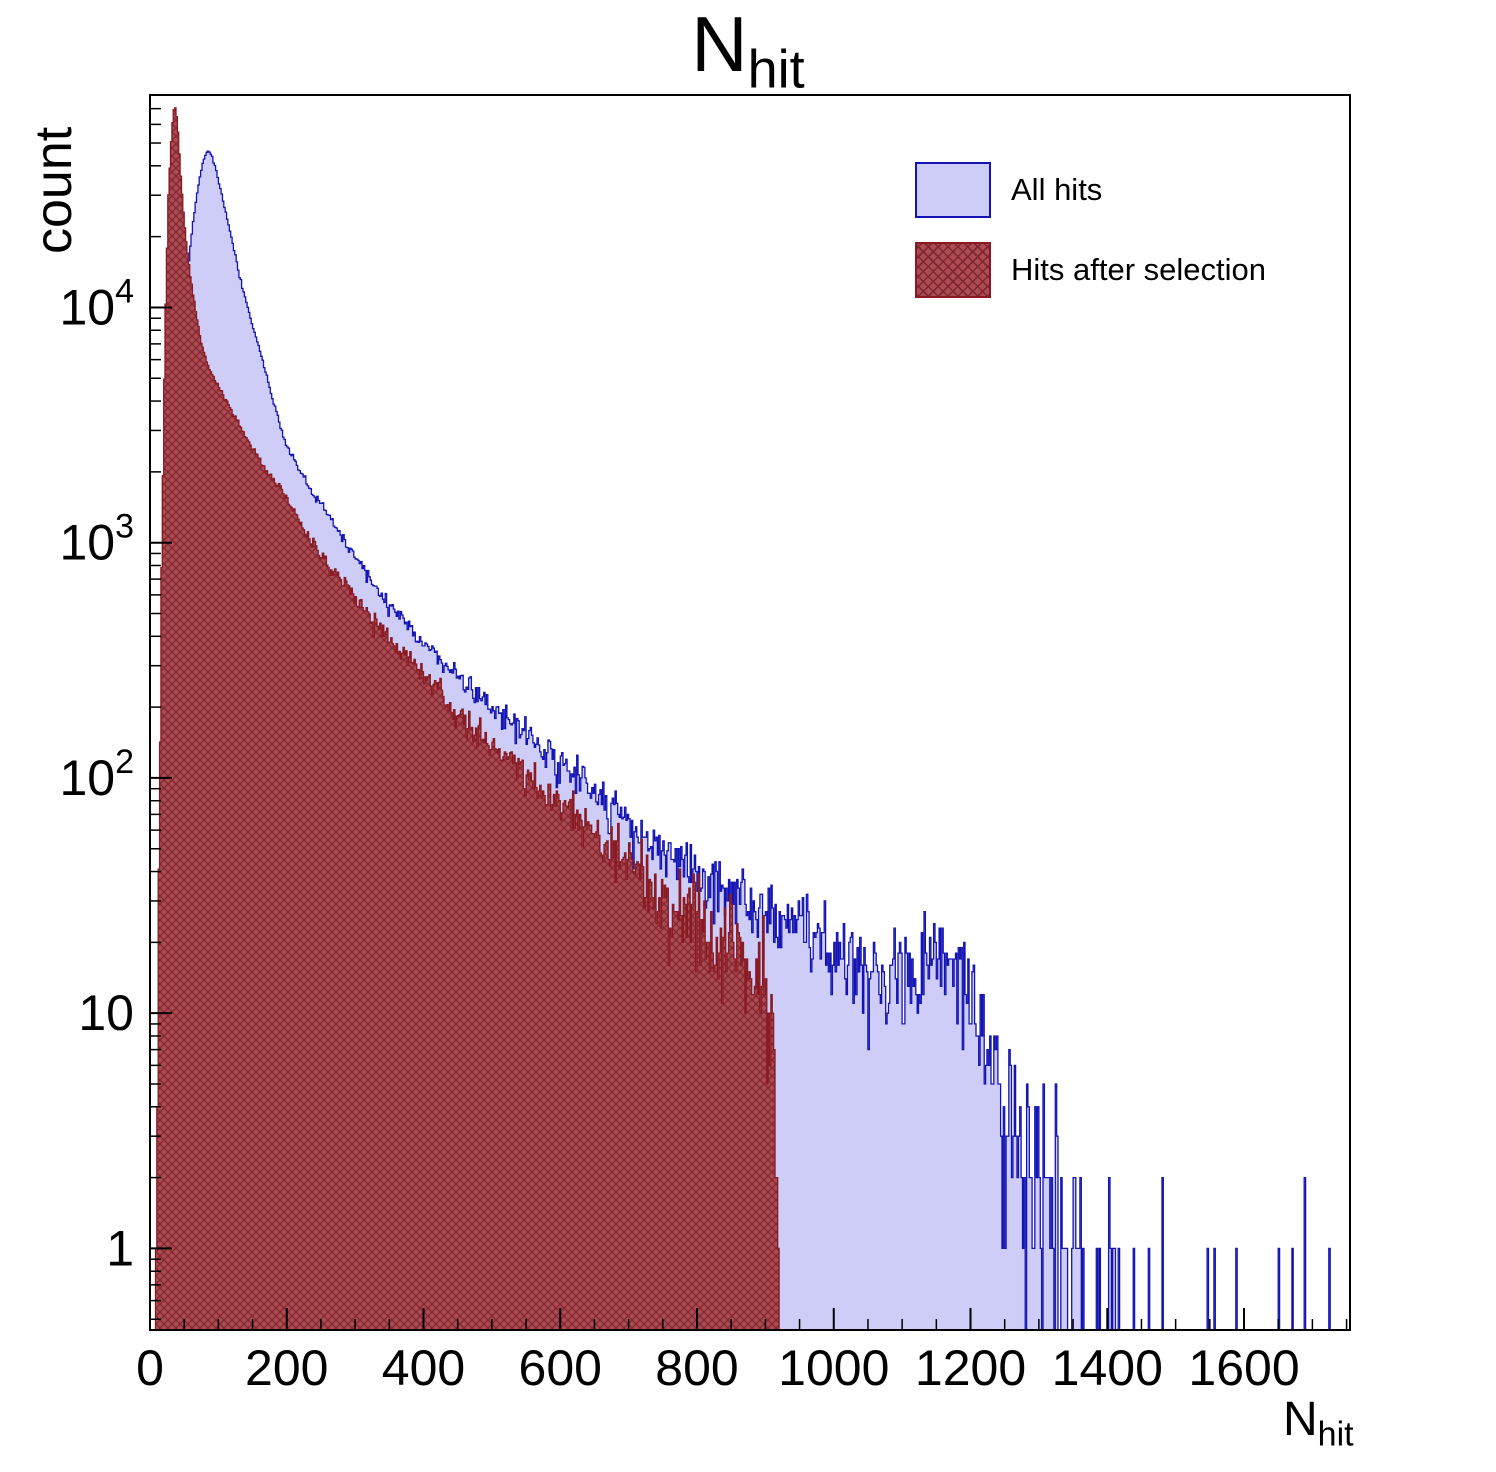 The width and height of the screenshot is (1496, 1472). What do you see at coordinates (833, 1368) in the screenshot?
I see `x-tick-label: 1000` at bounding box center [833, 1368].